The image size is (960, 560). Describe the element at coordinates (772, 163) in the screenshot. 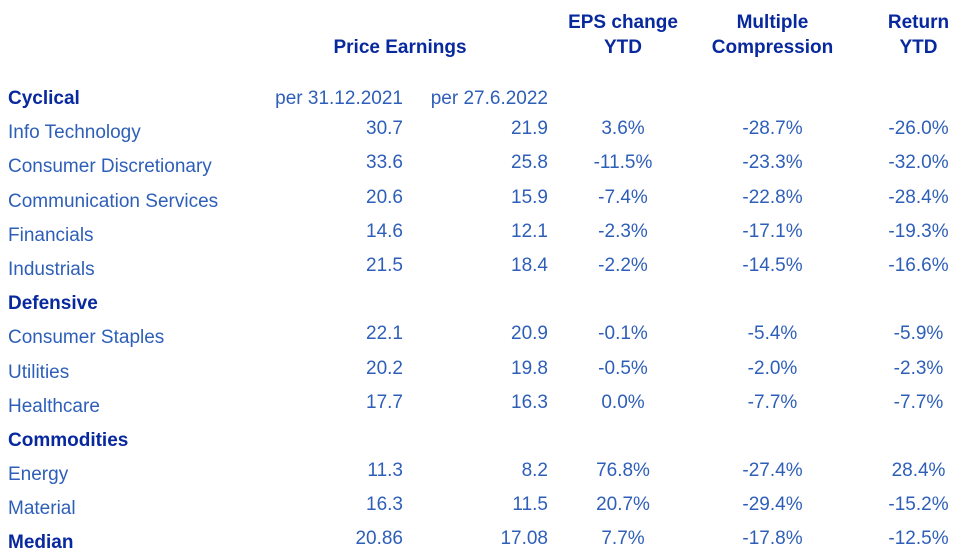

I see `multiple-compression-cell: -23.3%` at that location.